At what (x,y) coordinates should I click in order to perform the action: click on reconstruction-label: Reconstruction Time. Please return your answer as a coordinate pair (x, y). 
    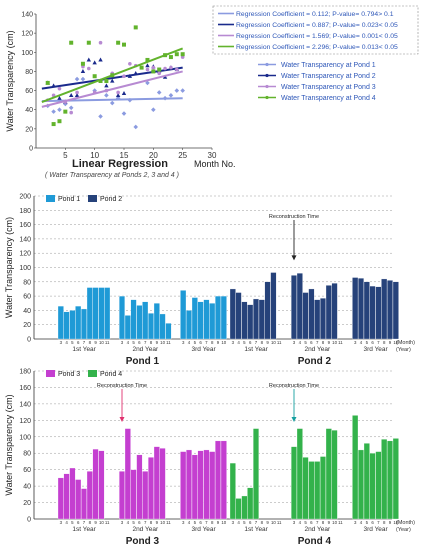
    Looking at the image, I should click on (294, 386).